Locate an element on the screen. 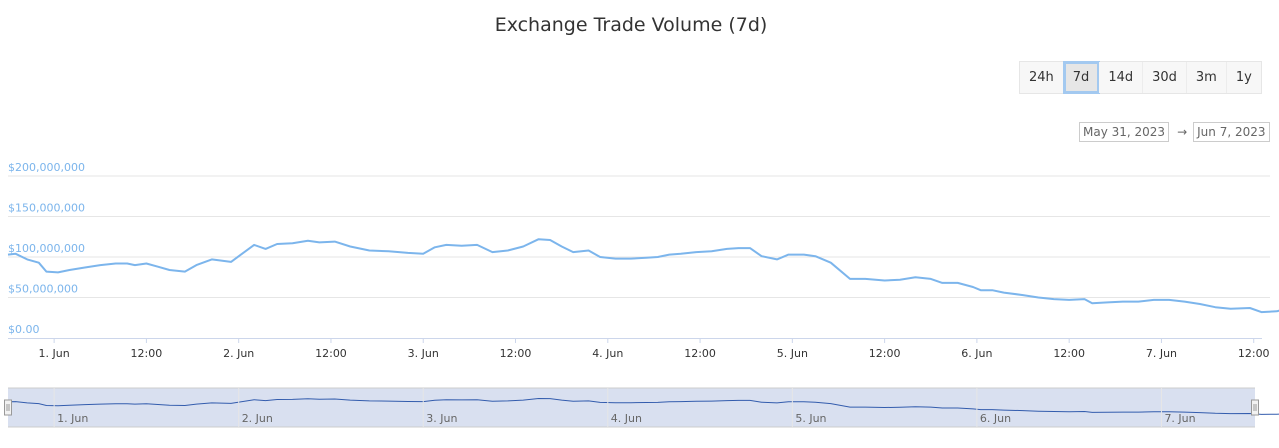 Image resolution: width=1279 pixels, height=448 pixels. y-tick-label: $150,000,000 is located at coordinates (46, 208).